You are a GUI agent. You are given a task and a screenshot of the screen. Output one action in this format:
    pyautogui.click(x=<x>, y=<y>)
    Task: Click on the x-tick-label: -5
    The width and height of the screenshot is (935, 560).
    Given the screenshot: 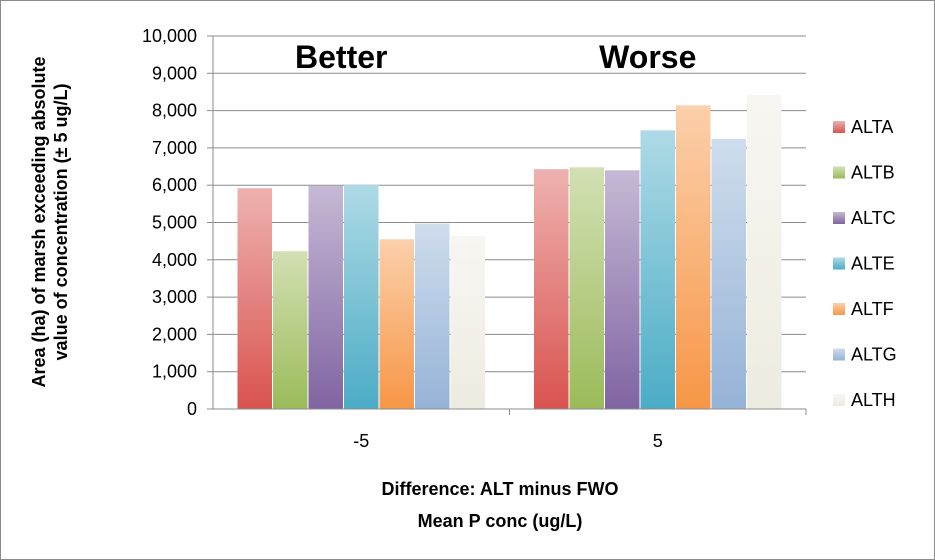 What is the action you would take?
    pyautogui.click(x=361, y=441)
    